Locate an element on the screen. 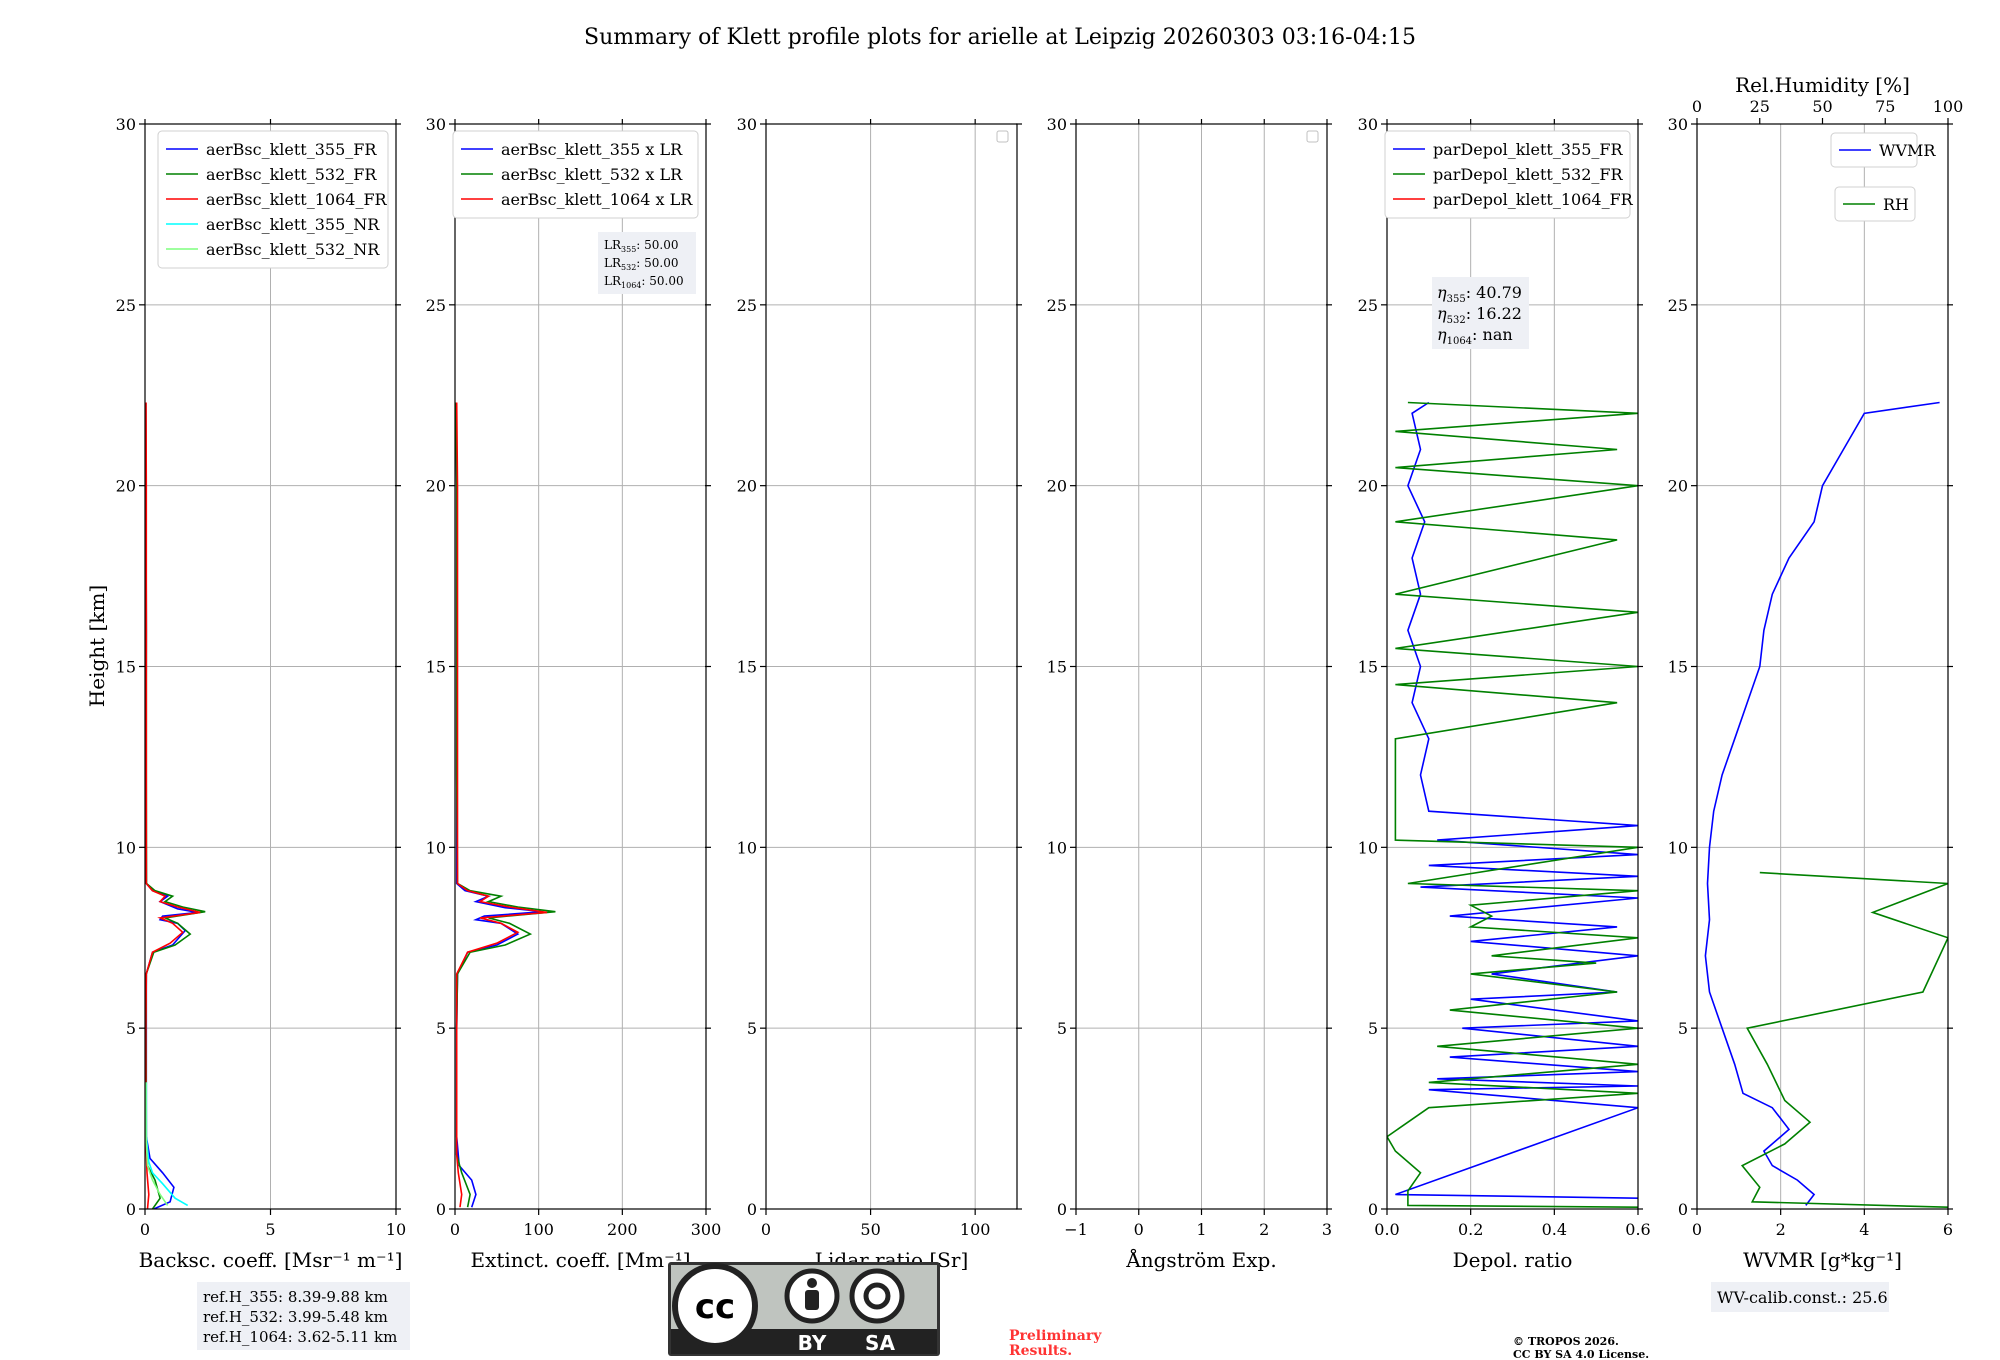  x-axis-label: Depol. ratio is located at coordinates (1513, 1260).